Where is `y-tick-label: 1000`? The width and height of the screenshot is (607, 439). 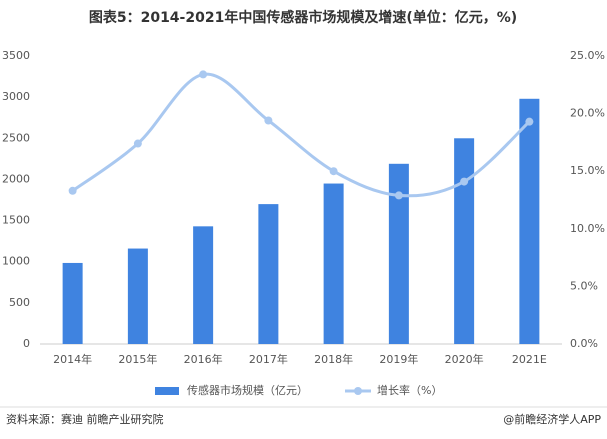 y-tick-label: 1000 is located at coordinates (16, 261).